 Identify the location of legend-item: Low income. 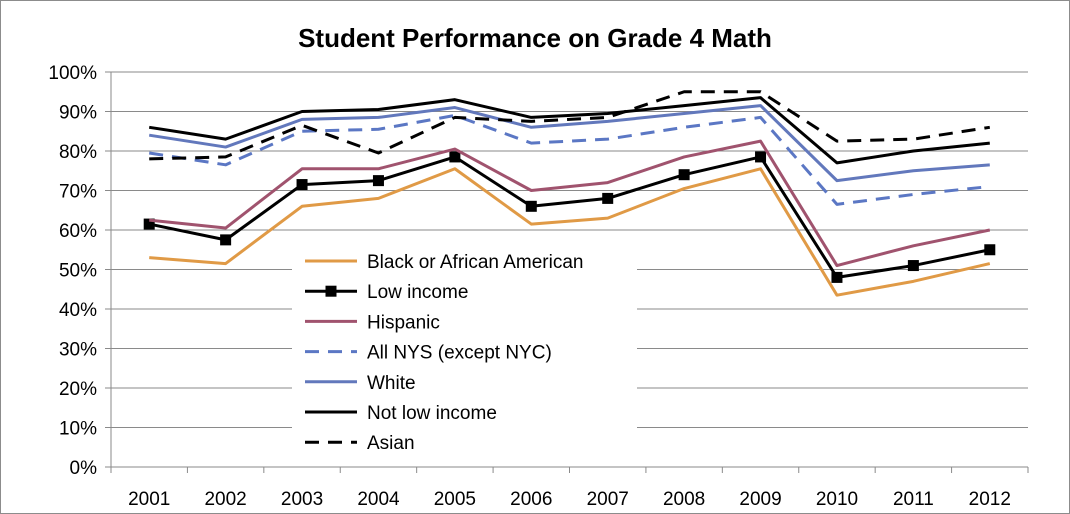
(386, 292).